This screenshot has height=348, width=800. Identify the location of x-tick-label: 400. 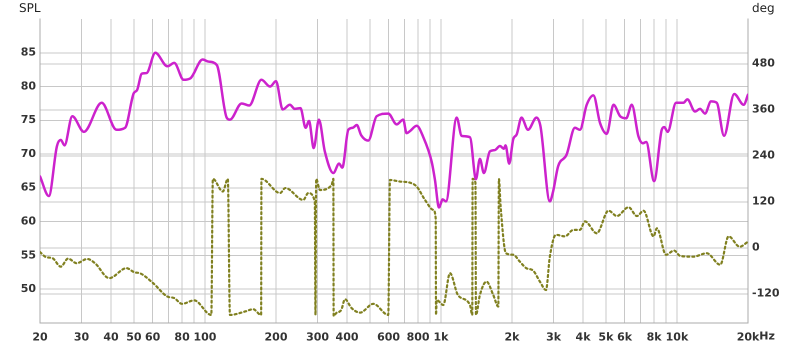
(347, 337).